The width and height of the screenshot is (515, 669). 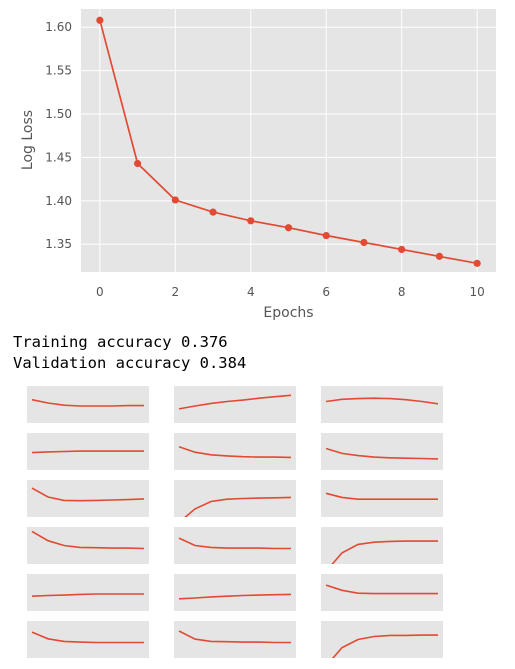 What do you see at coordinates (28, 140) in the screenshot?
I see `y-axis-label: Log Loss` at bounding box center [28, 140].